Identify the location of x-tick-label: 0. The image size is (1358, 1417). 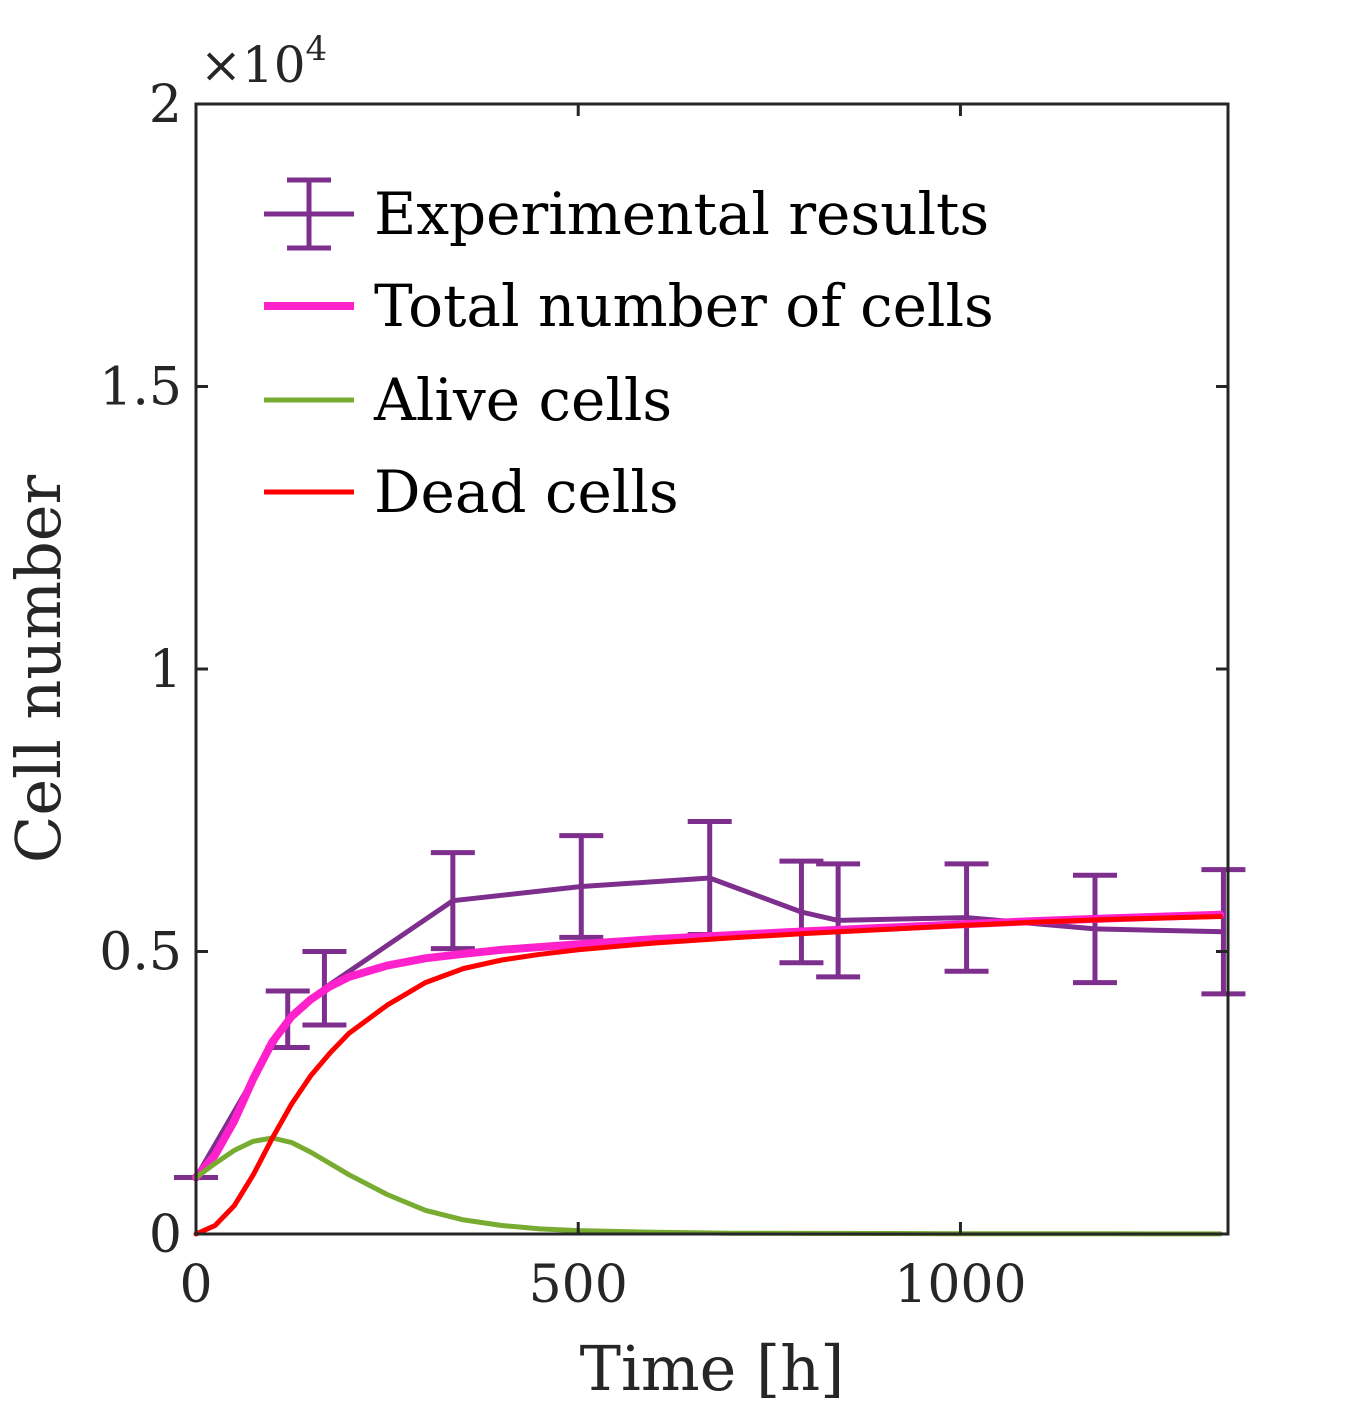
(195, 1285).